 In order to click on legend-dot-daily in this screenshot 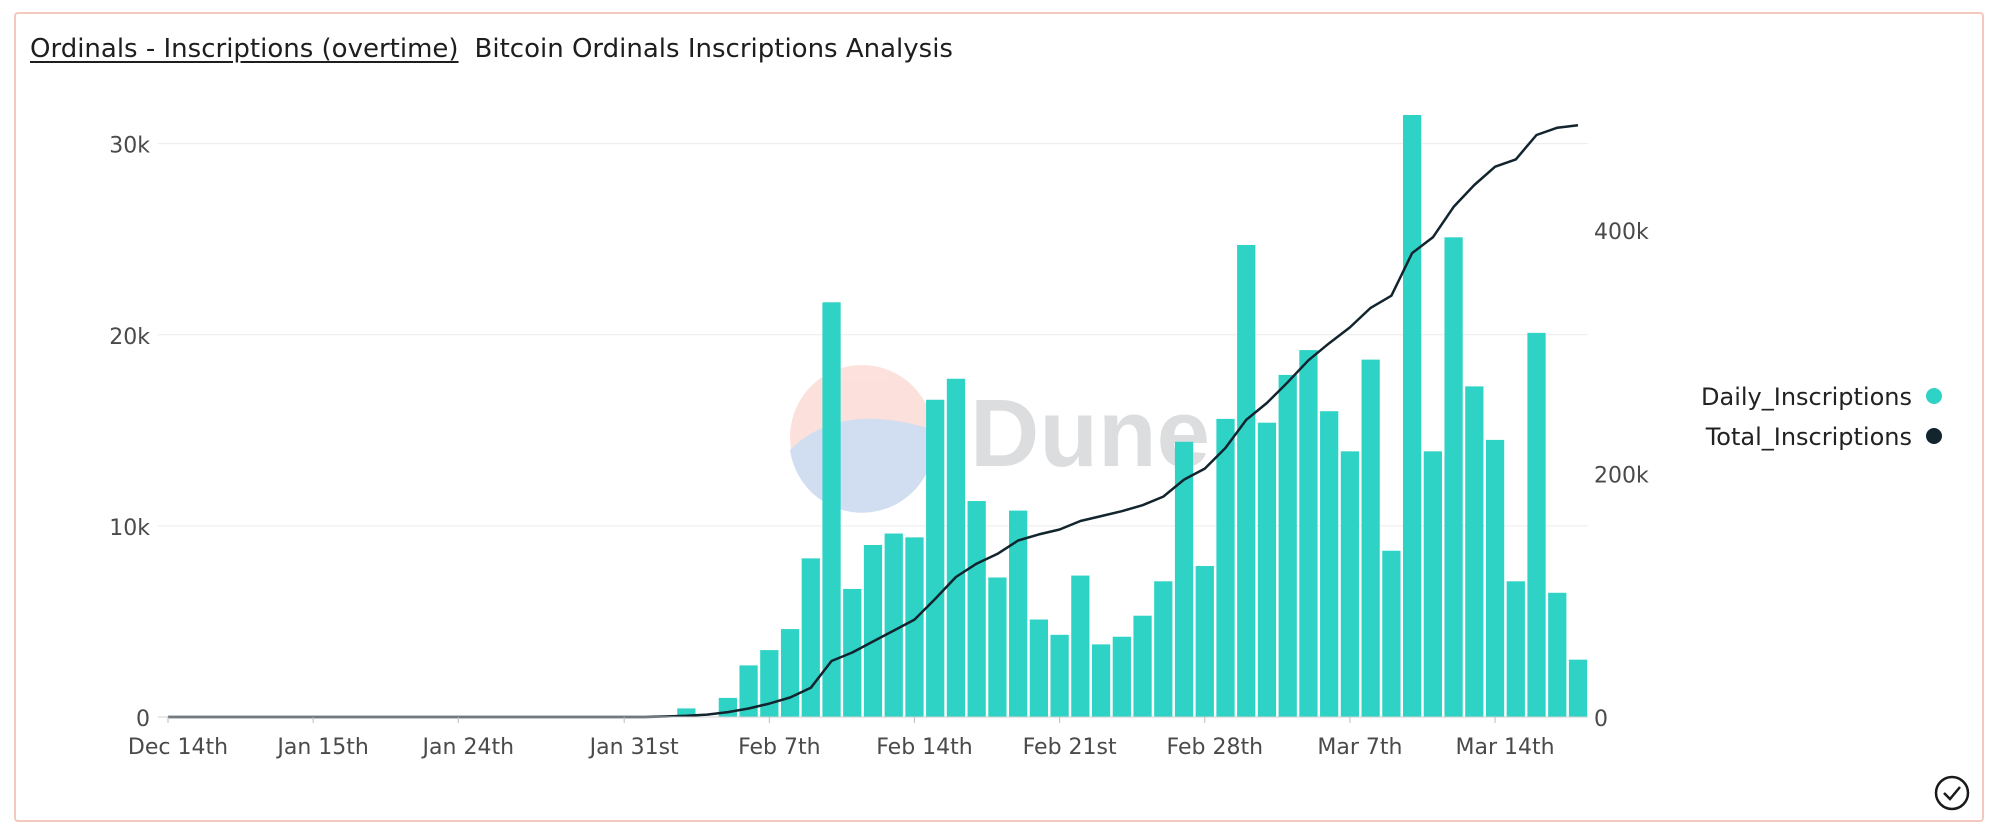, I will do `click(1934, 396)`.